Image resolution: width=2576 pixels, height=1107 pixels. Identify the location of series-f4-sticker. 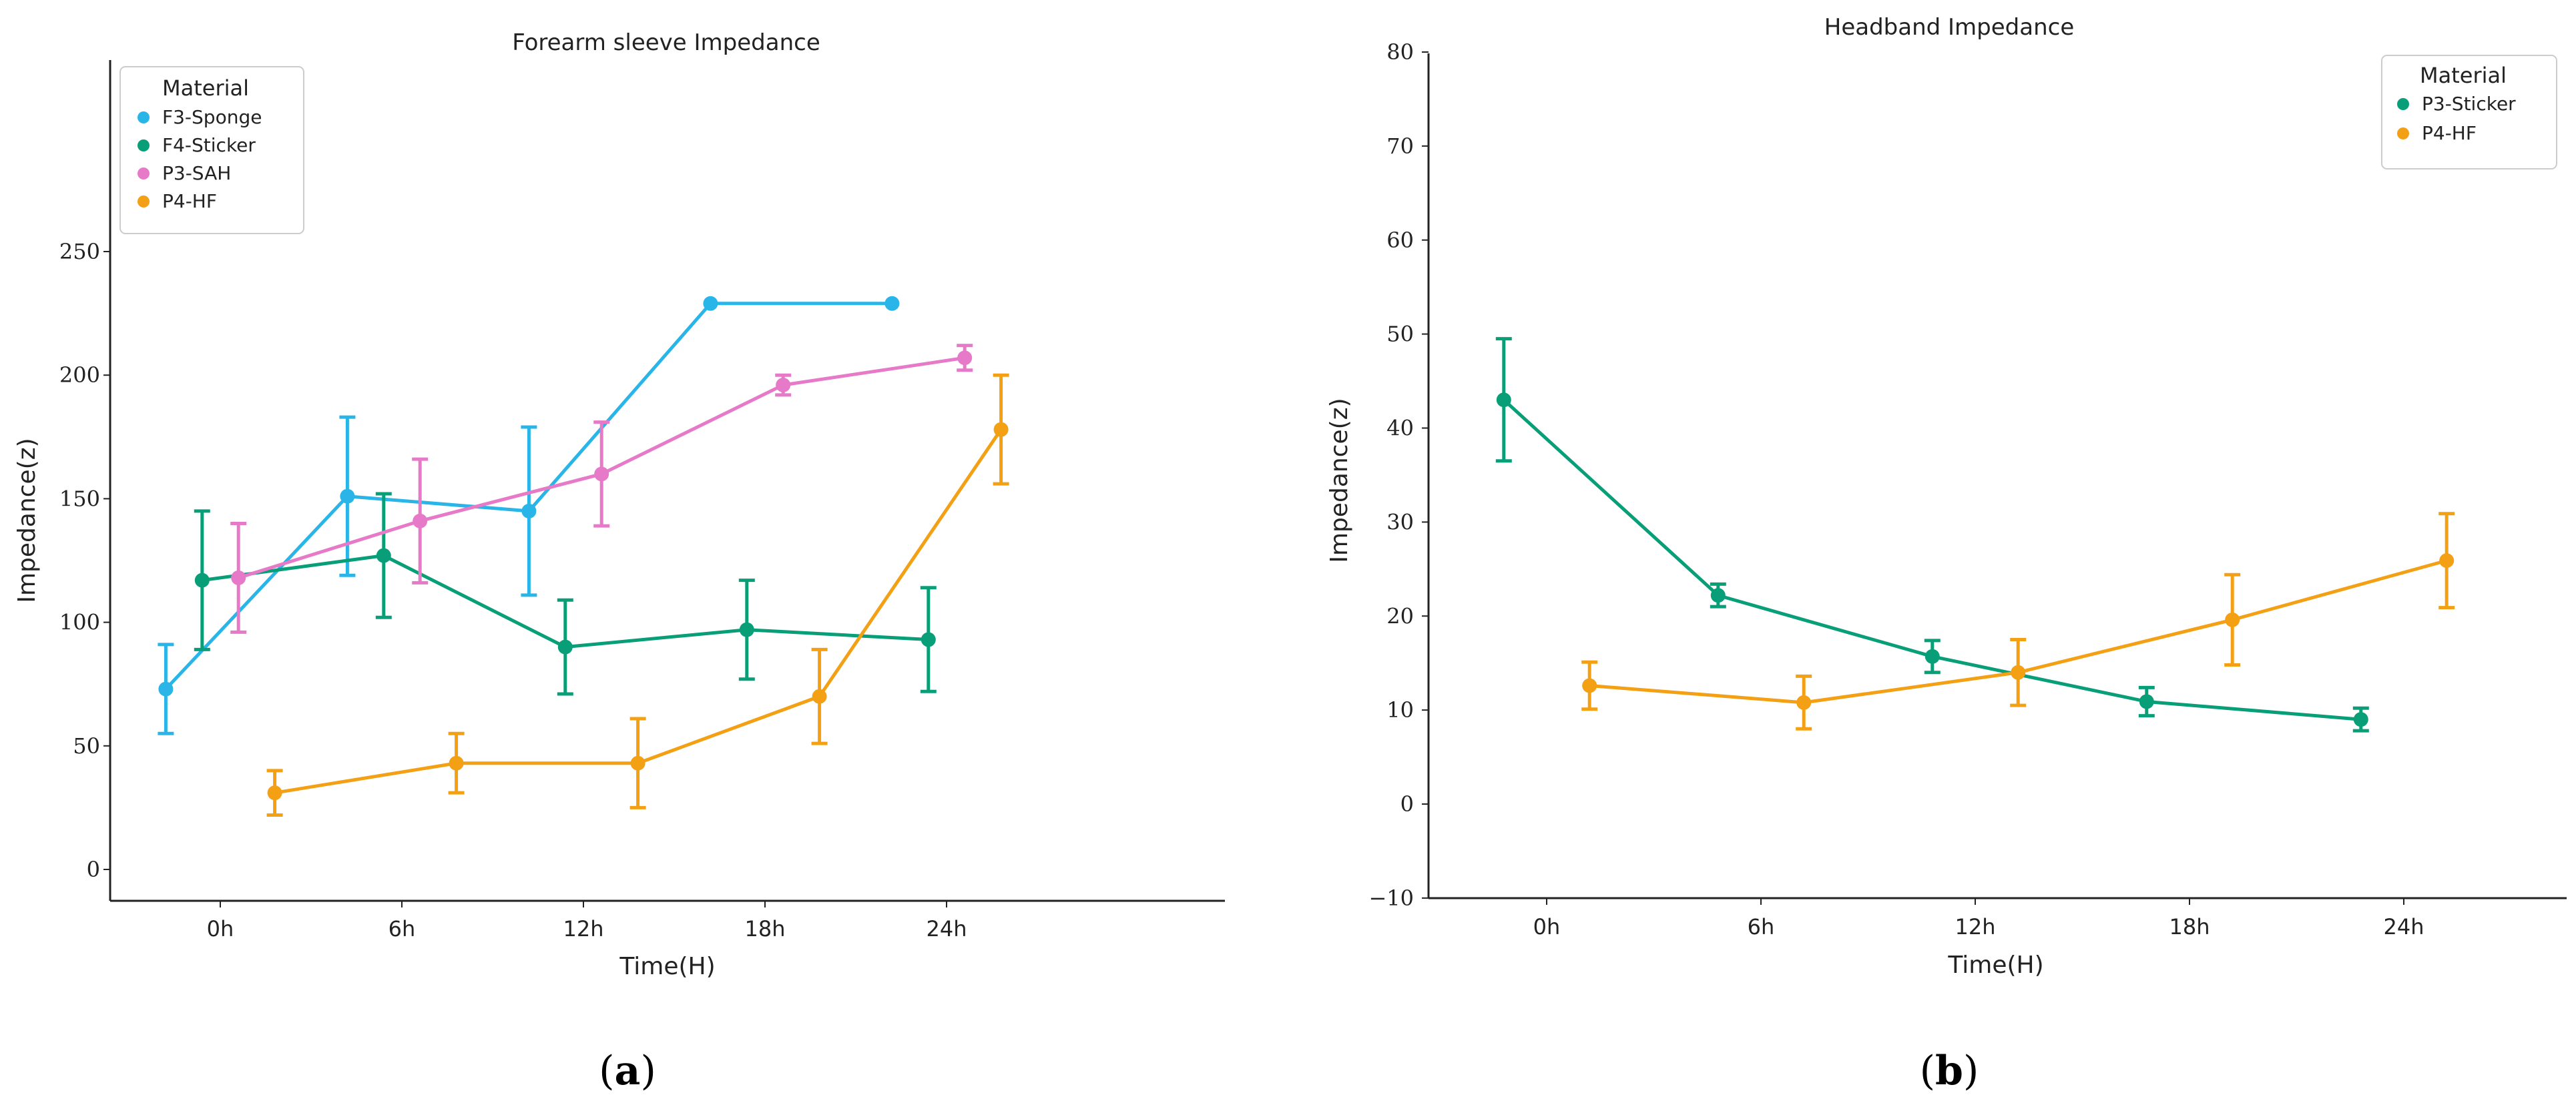
(565, 594).